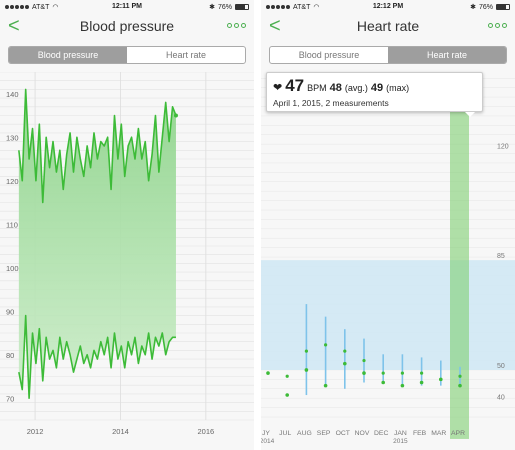 The width and height of the screenshot is (515, 450). I want to click on x-tick-label: 2016, so click(206, 431).